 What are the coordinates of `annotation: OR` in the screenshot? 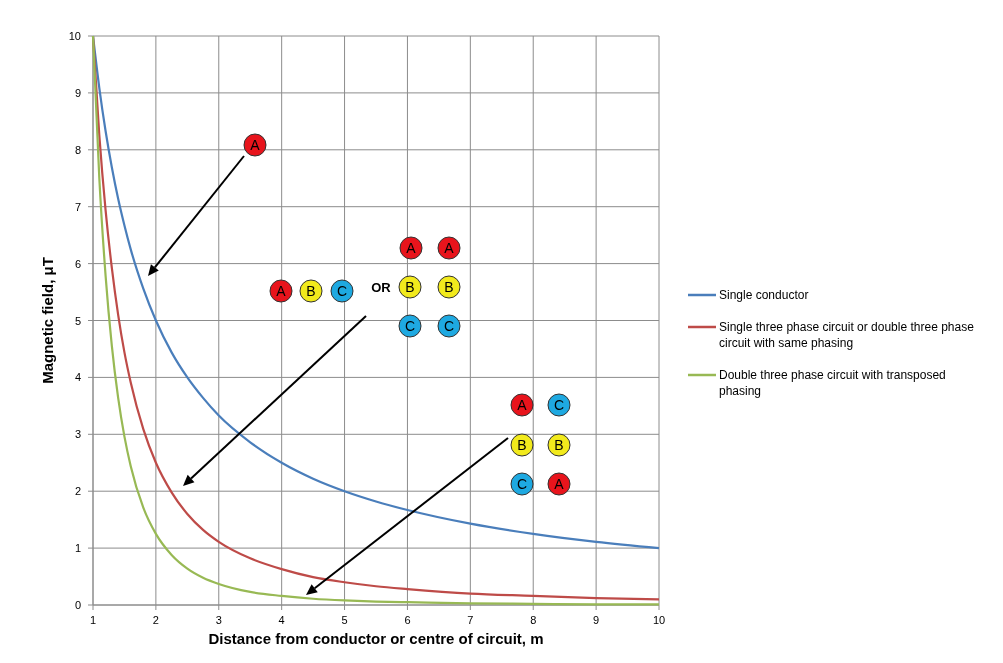 It's located at (381, 287).